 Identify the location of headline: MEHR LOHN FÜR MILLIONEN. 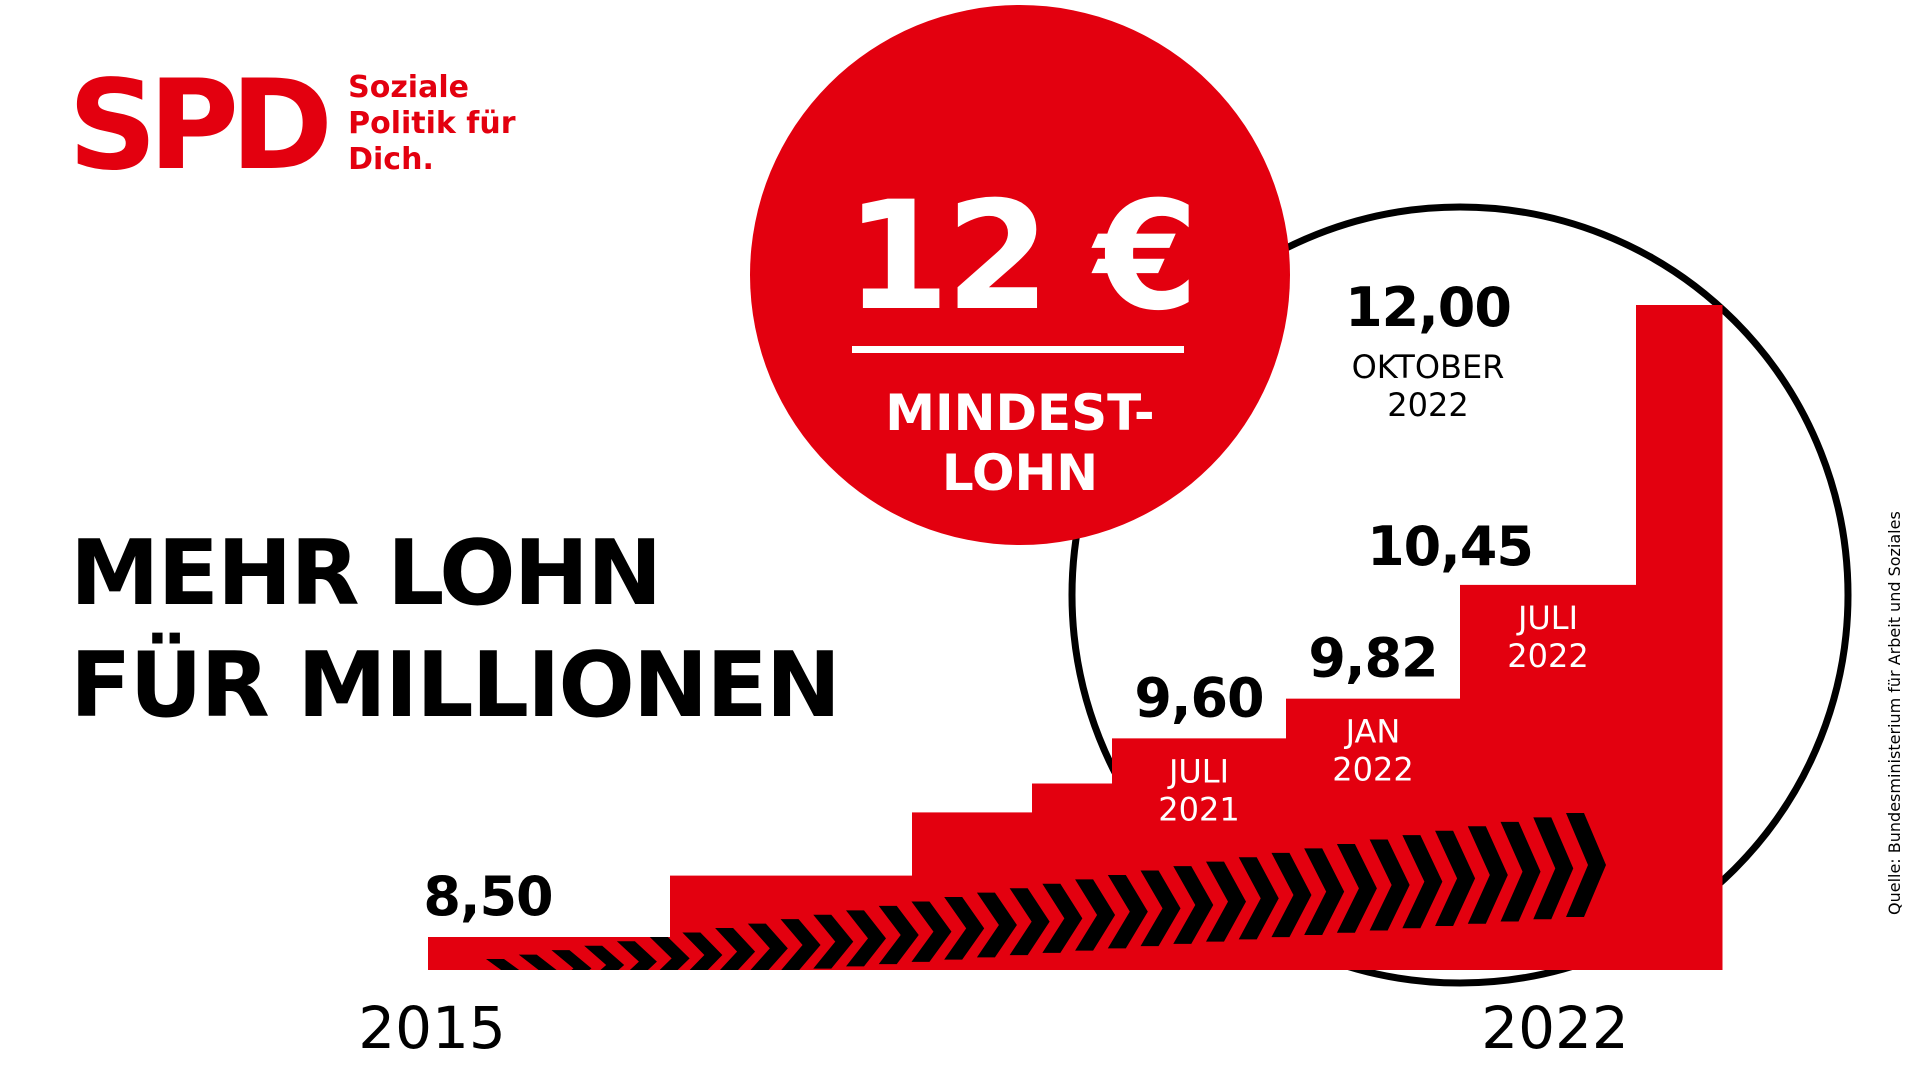
(455, 630).